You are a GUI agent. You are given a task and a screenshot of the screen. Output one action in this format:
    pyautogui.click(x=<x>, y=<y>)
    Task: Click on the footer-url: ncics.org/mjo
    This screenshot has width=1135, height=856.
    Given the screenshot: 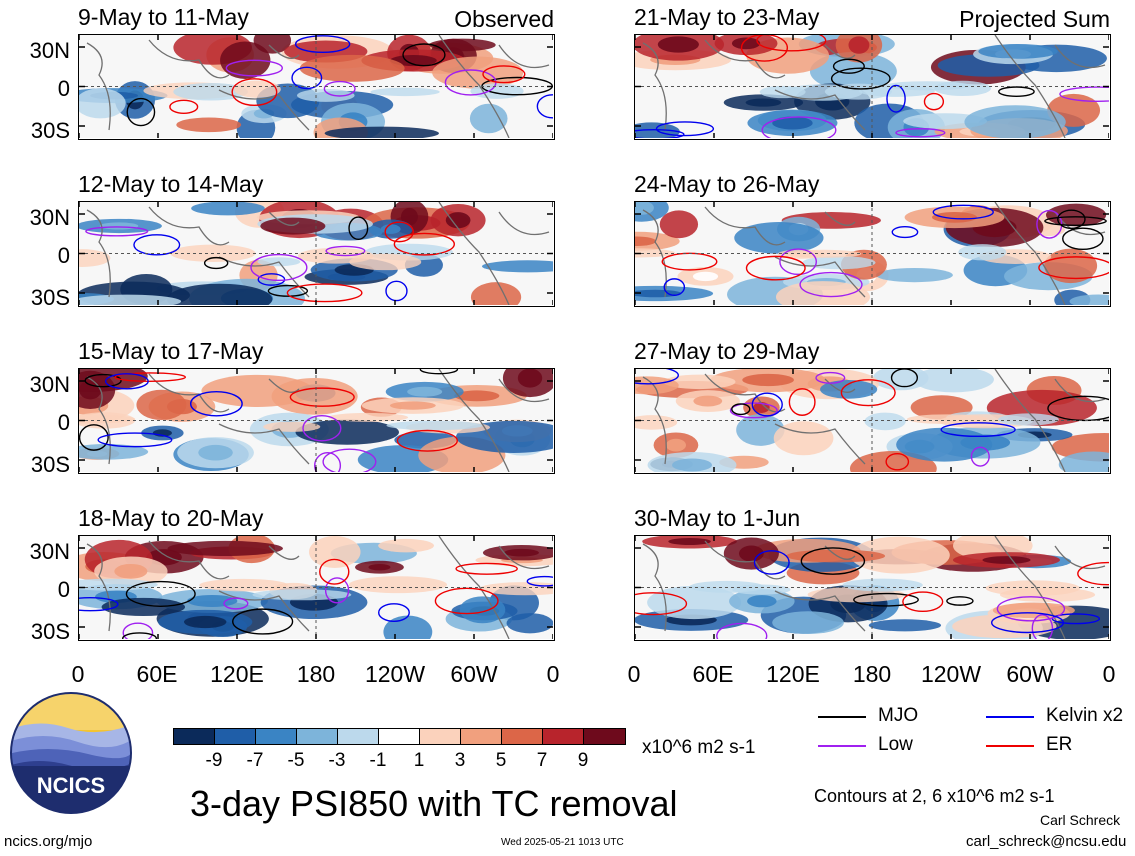 What is the action you would take?
    pyautogui.click(x=48, y=841)
    